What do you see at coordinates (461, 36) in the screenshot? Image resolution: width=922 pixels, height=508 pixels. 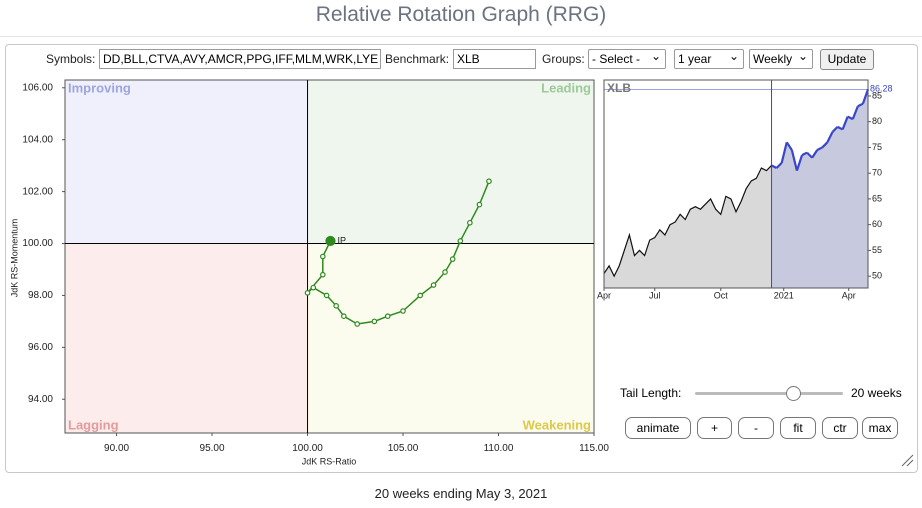 I see `divider` at bounding box center [461, 36].